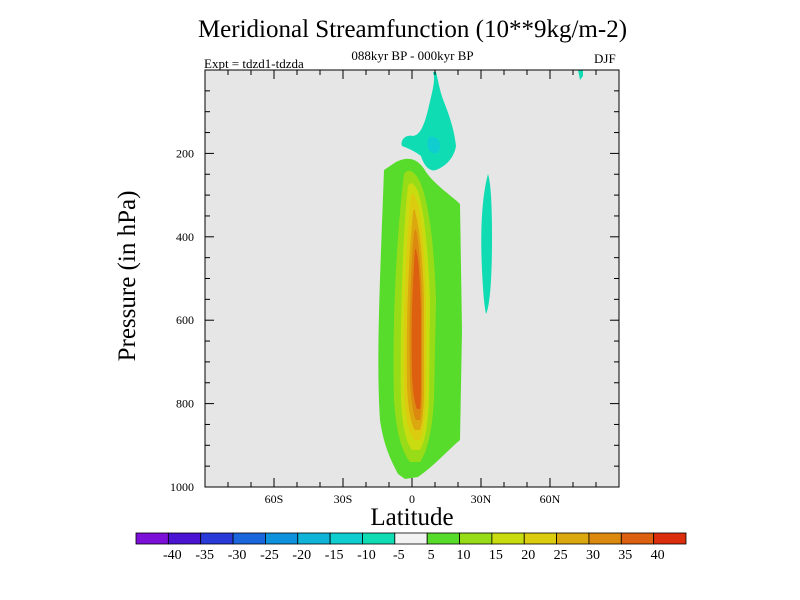 The height and width of the screenshot is (600, 800). What do you see at coordinates (561, 555) in the screenshot?
I see `colorbar-label: 25` at bounding box center [561, 555].